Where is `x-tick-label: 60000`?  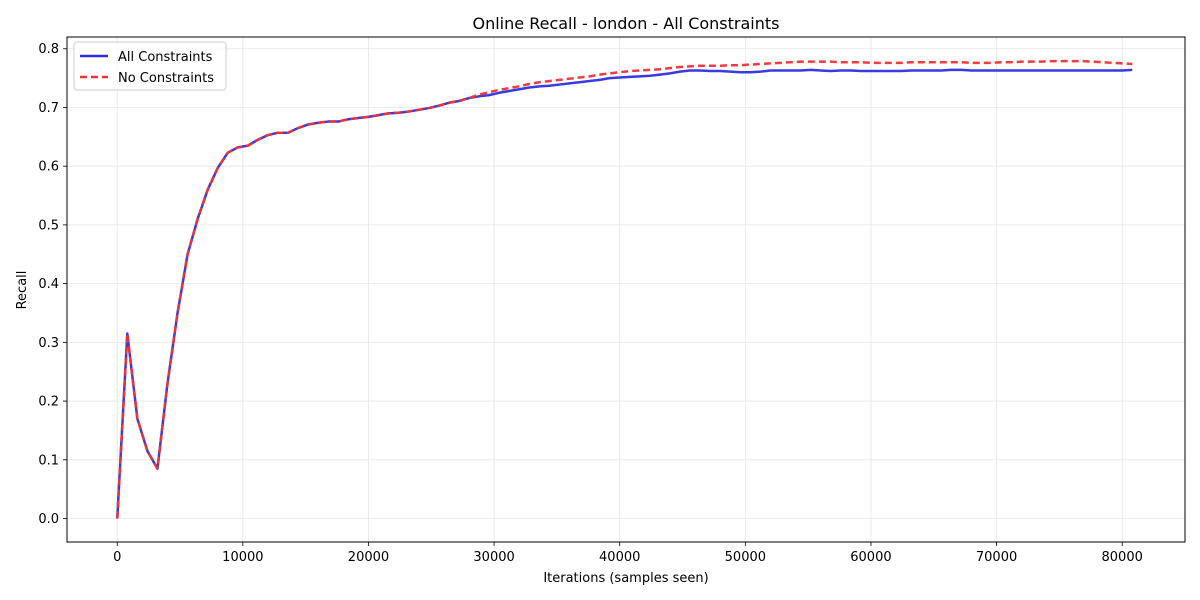 x-tick-label: 60000 is located at coordinates (870, 557).